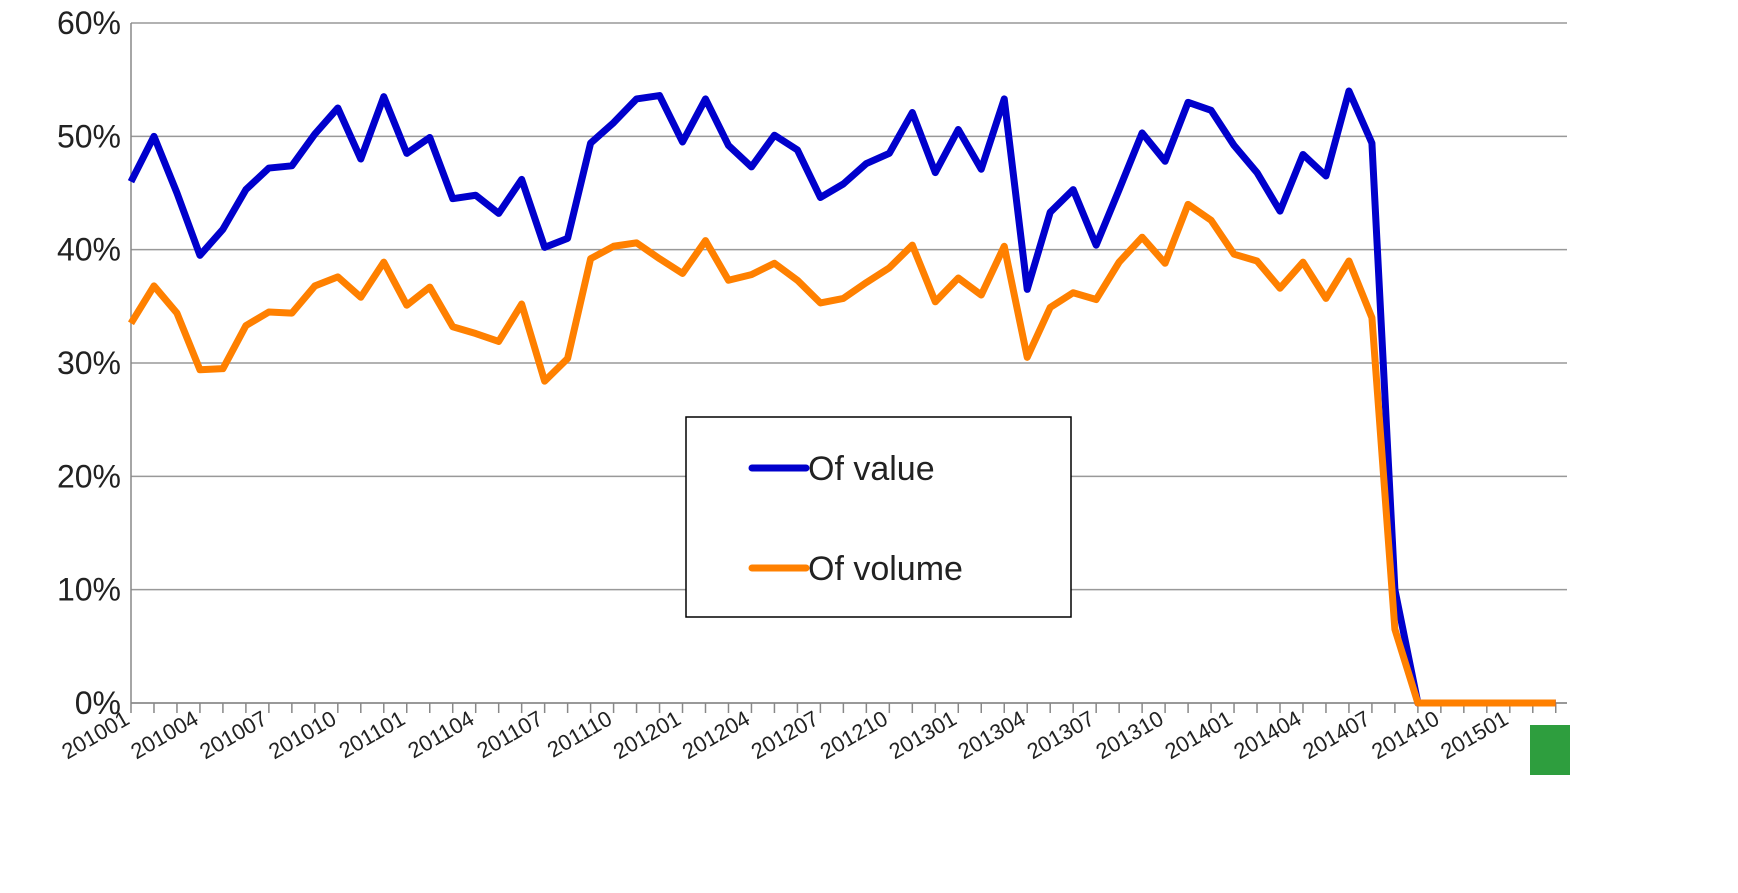 The width and height of the screenshot is (1738, 893). What do you see at coordinates (509, 735) in the screenshot?
I see `x-tick-label: 201107` at bounding box center [509, 735].